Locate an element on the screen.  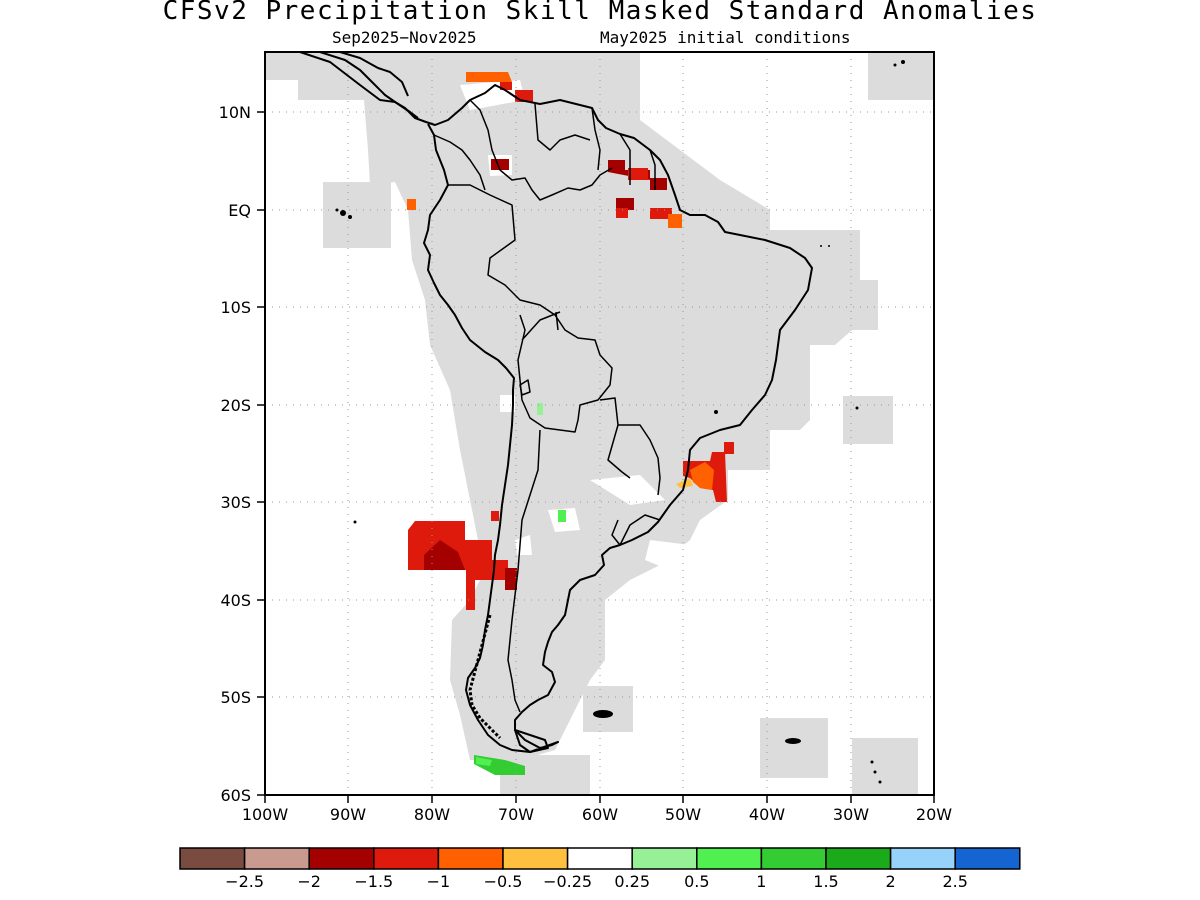
anomaly-chile-small is located at coordinates (495, 516).